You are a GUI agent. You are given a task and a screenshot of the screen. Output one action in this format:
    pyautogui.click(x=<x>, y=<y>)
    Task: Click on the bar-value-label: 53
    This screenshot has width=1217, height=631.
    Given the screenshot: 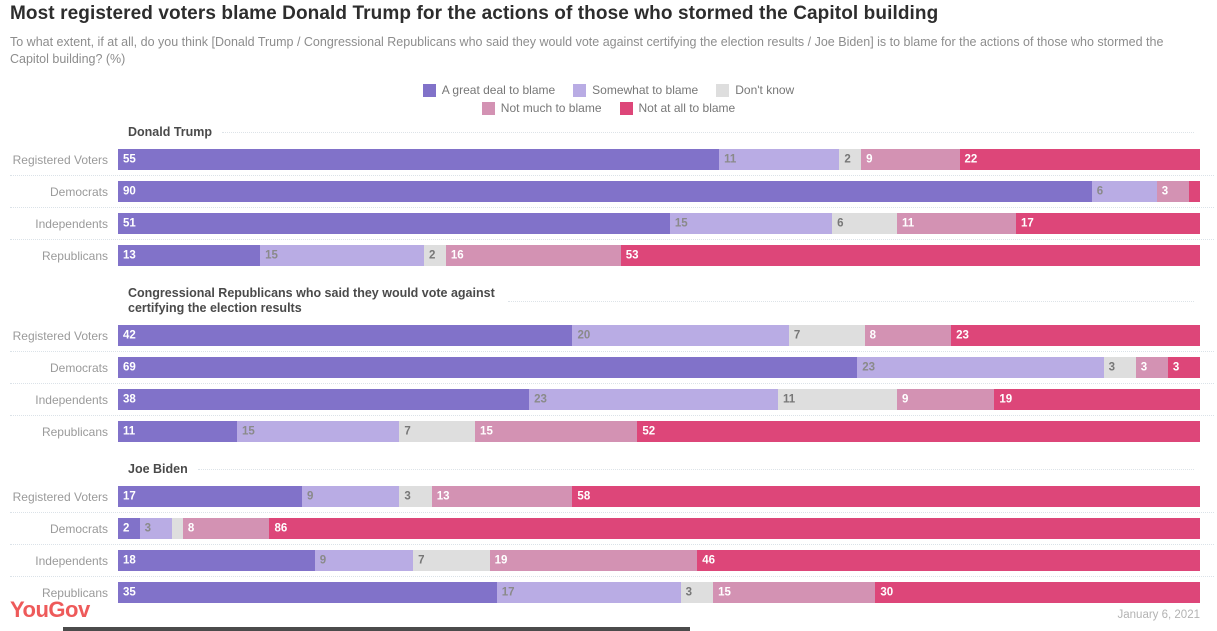 What is the action you would take?
    pyautogui.click(x=632, y=254)
    